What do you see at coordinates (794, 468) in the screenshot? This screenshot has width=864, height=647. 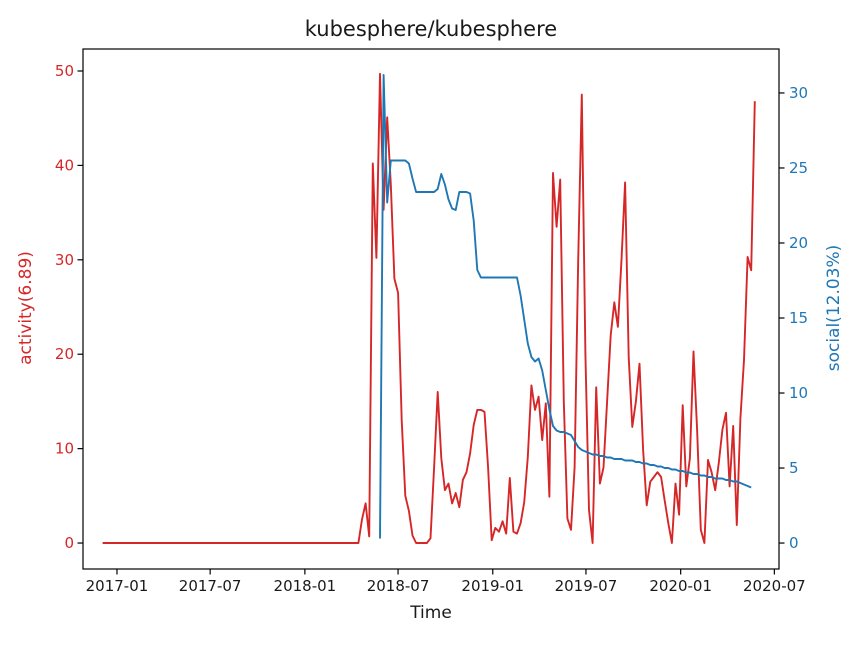 I see `right-tick-label: 5` at bounding box center [794, 468].